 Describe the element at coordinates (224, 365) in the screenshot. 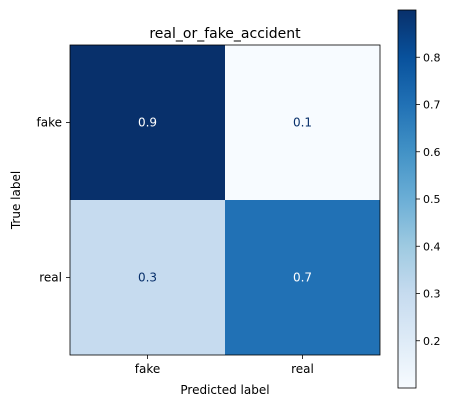

I see `x-axis-ticks: fake real` at that location.